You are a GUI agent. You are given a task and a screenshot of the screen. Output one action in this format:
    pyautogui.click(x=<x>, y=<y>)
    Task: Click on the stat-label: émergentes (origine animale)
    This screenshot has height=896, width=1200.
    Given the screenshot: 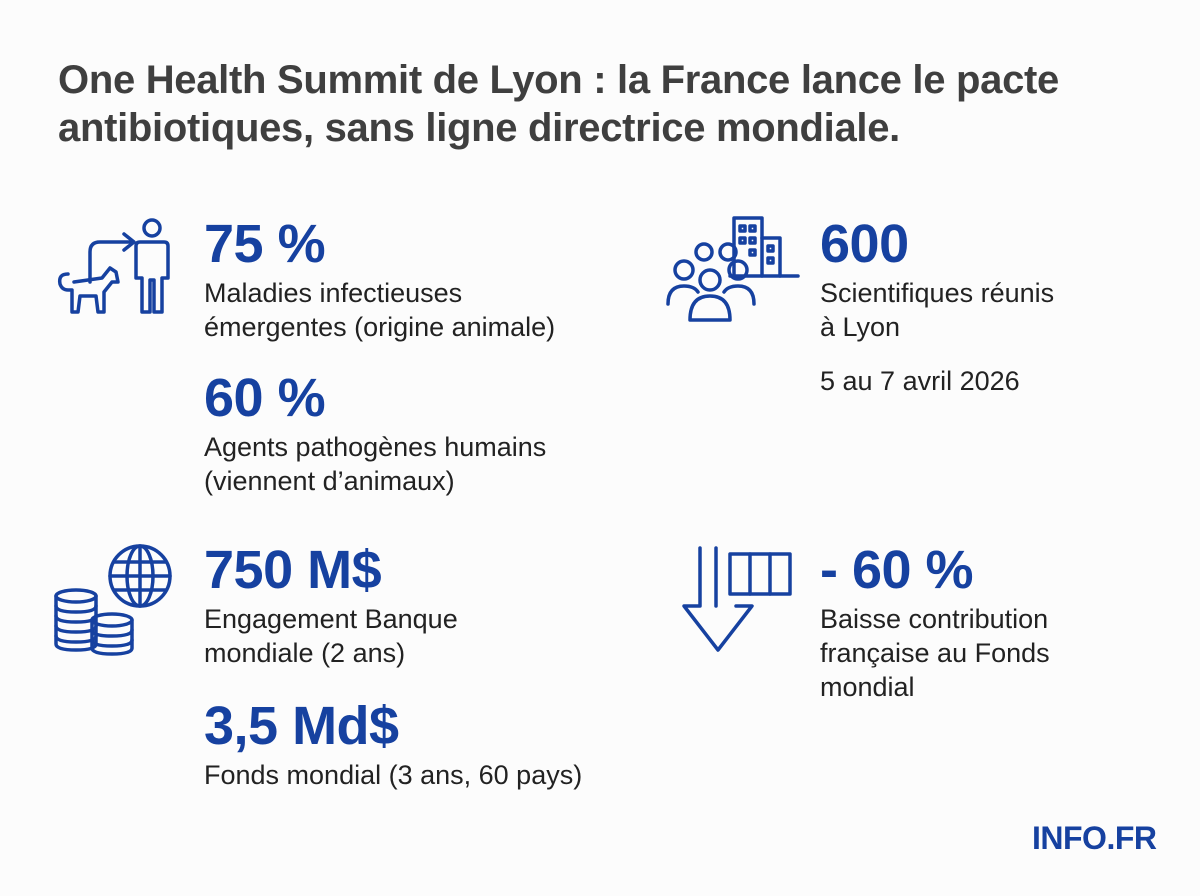 What is the action you would take?
    pyautogui.click(x=380, y=327)
    